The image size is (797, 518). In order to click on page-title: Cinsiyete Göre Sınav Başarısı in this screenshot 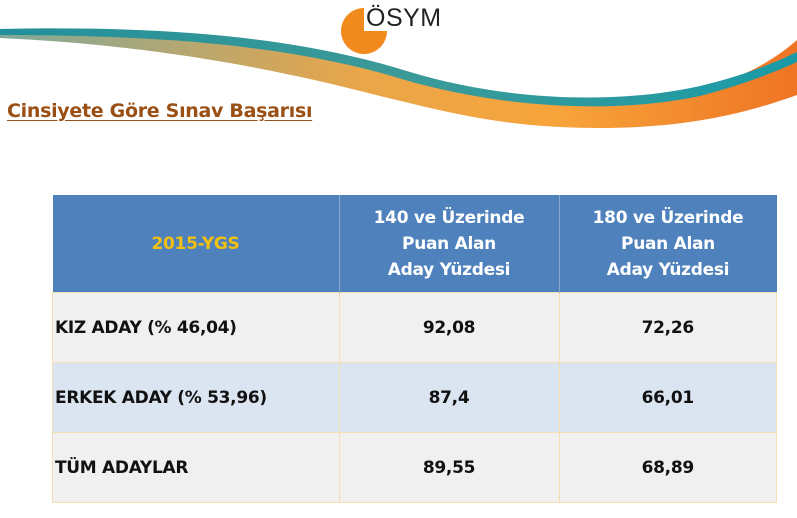, I will do `click(160, 111)`.